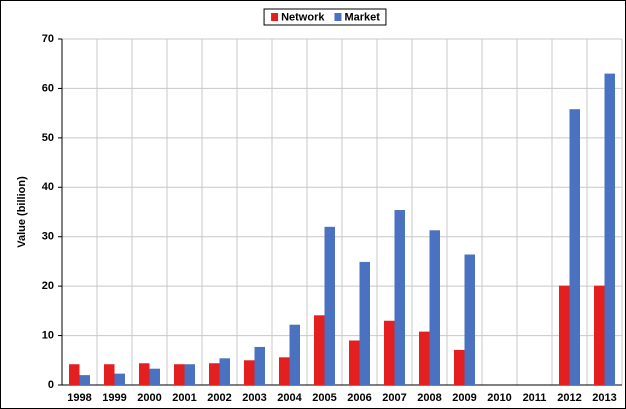  What do you see at coordinates (429, 398) in the screenshot?
I see `x-tick-label: 2008` at bounding box center [429, 398].